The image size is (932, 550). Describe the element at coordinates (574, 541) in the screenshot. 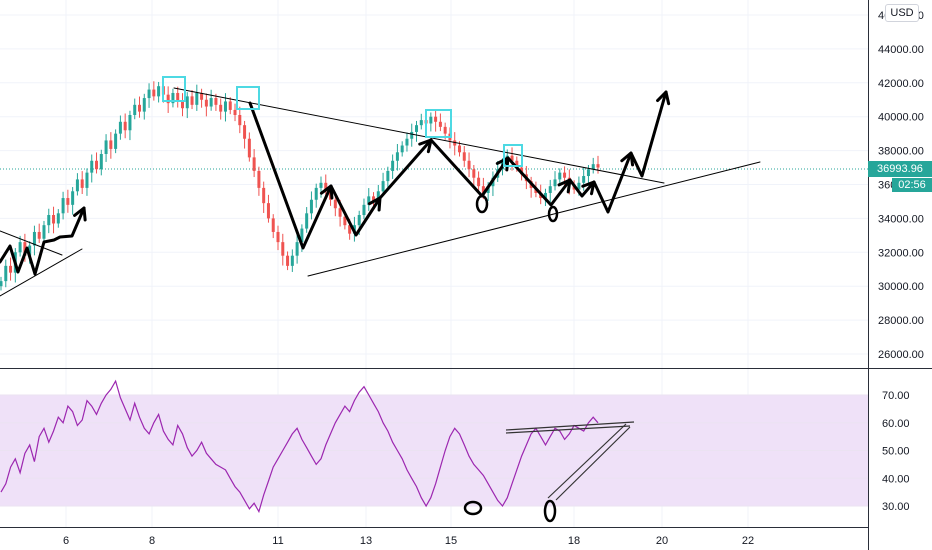

I see `time-tick-label: 18` at that location.